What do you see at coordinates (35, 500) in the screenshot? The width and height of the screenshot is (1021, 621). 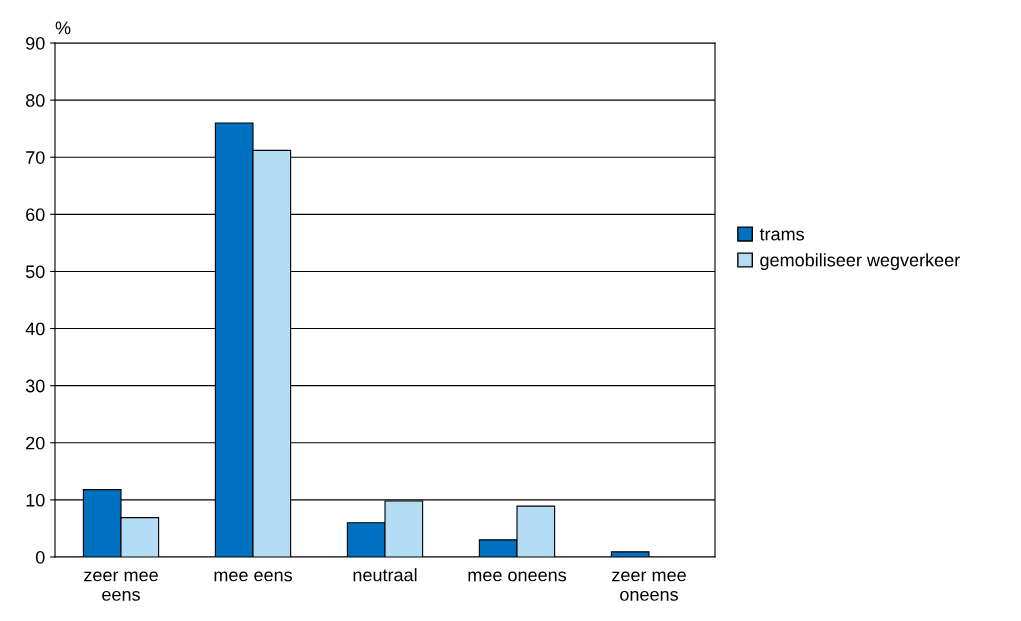 I see `y-tick-label: 10` at bounding box center [35, 500].